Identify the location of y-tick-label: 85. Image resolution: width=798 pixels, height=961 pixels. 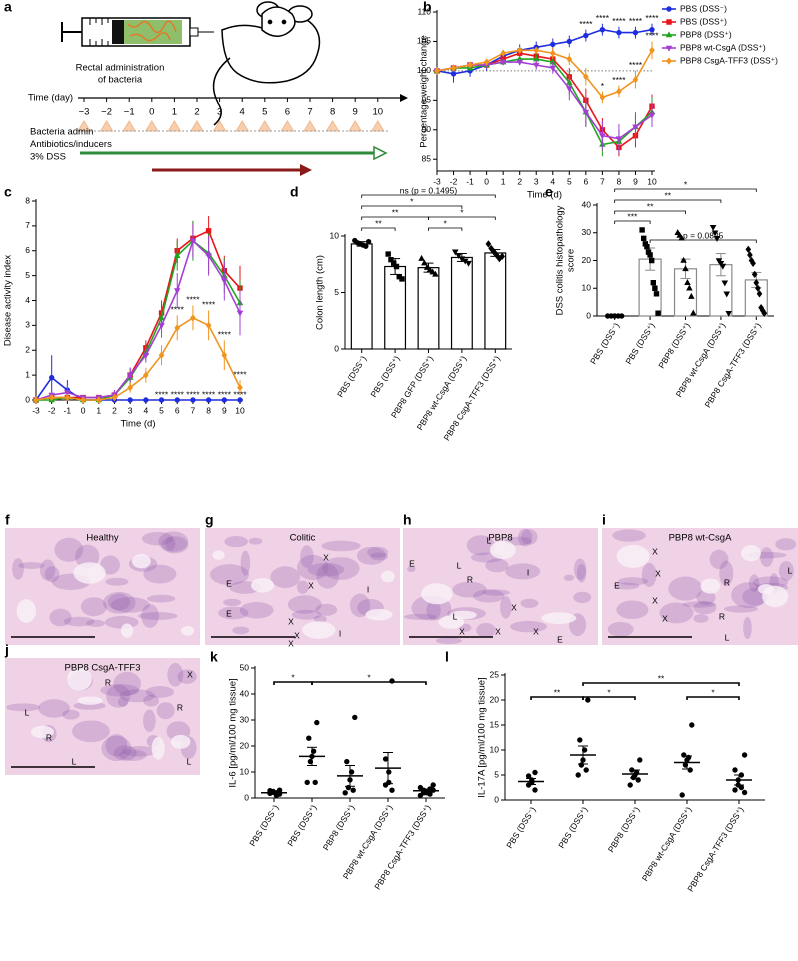
(427, 158).